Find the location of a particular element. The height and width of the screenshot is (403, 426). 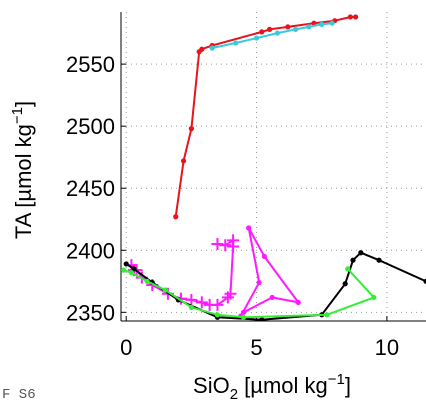

x-axis-label: SiO2 [µmol kg−1] is located at coordinates (272, 387).